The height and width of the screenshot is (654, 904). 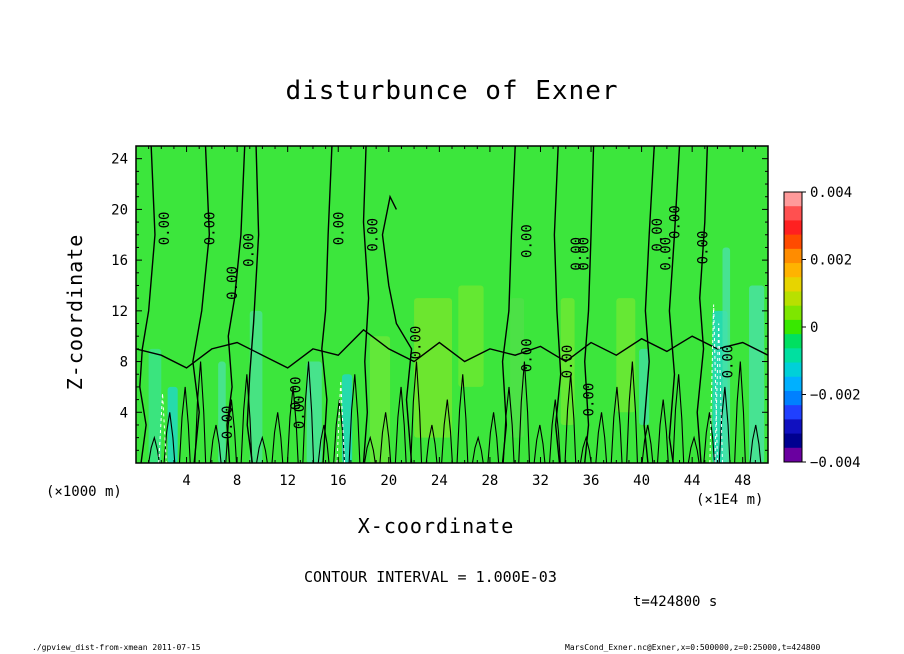 I want to click on x-tick-label: 12, so click(x=287, y=481).